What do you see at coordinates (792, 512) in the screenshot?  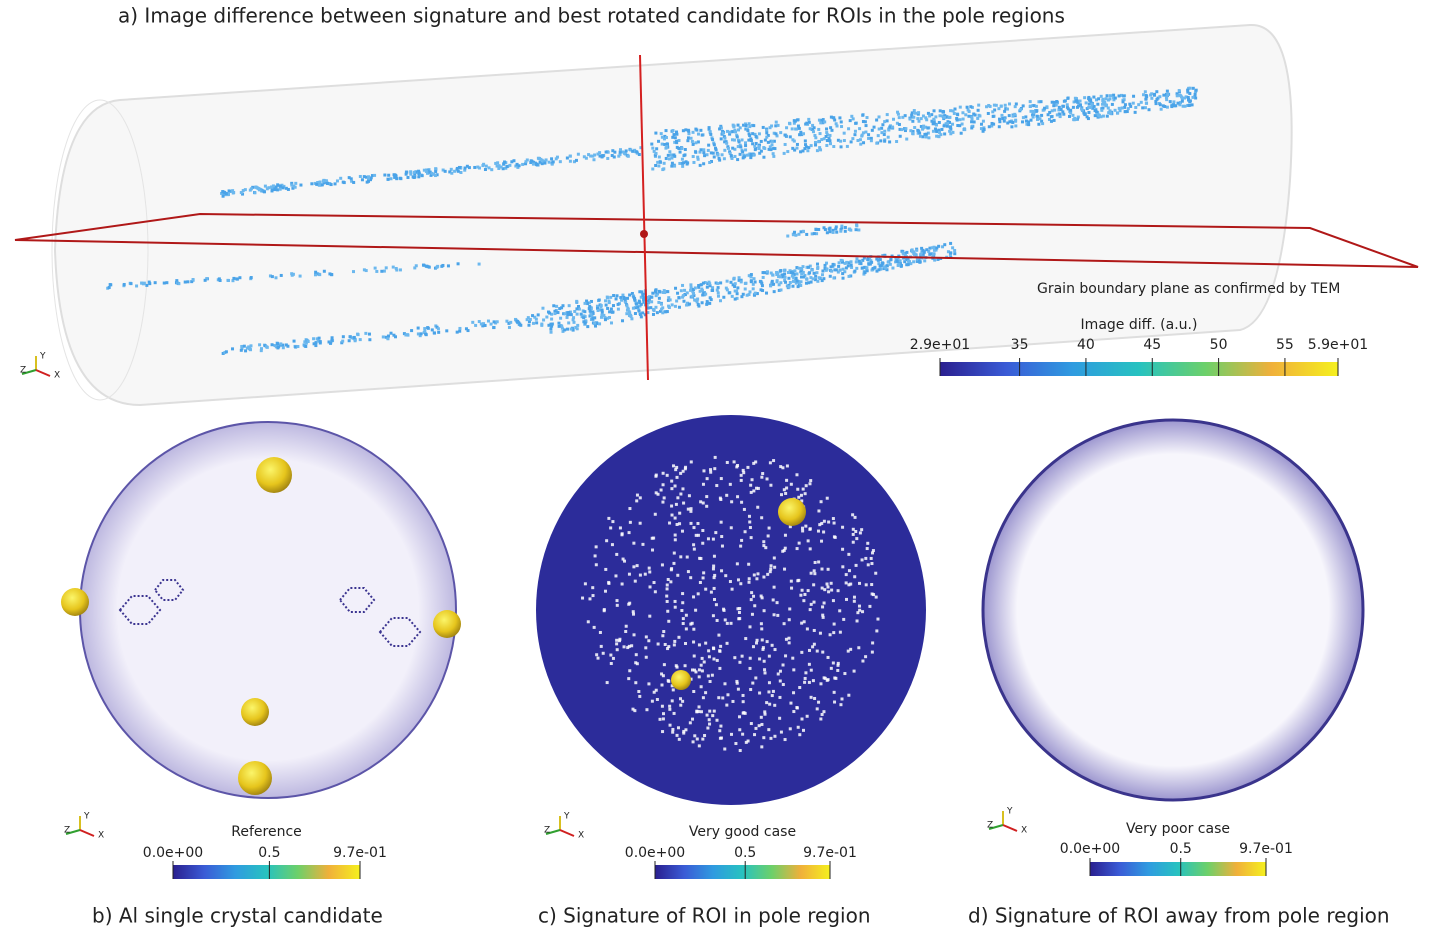 I see `peak` at bounding box center [792, 512].